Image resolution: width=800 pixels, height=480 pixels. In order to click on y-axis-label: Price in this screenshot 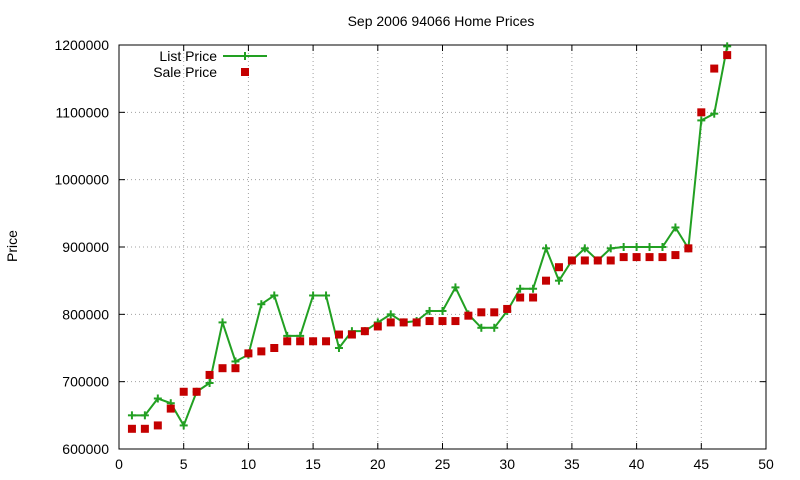, I will do `click(12, 246)`.